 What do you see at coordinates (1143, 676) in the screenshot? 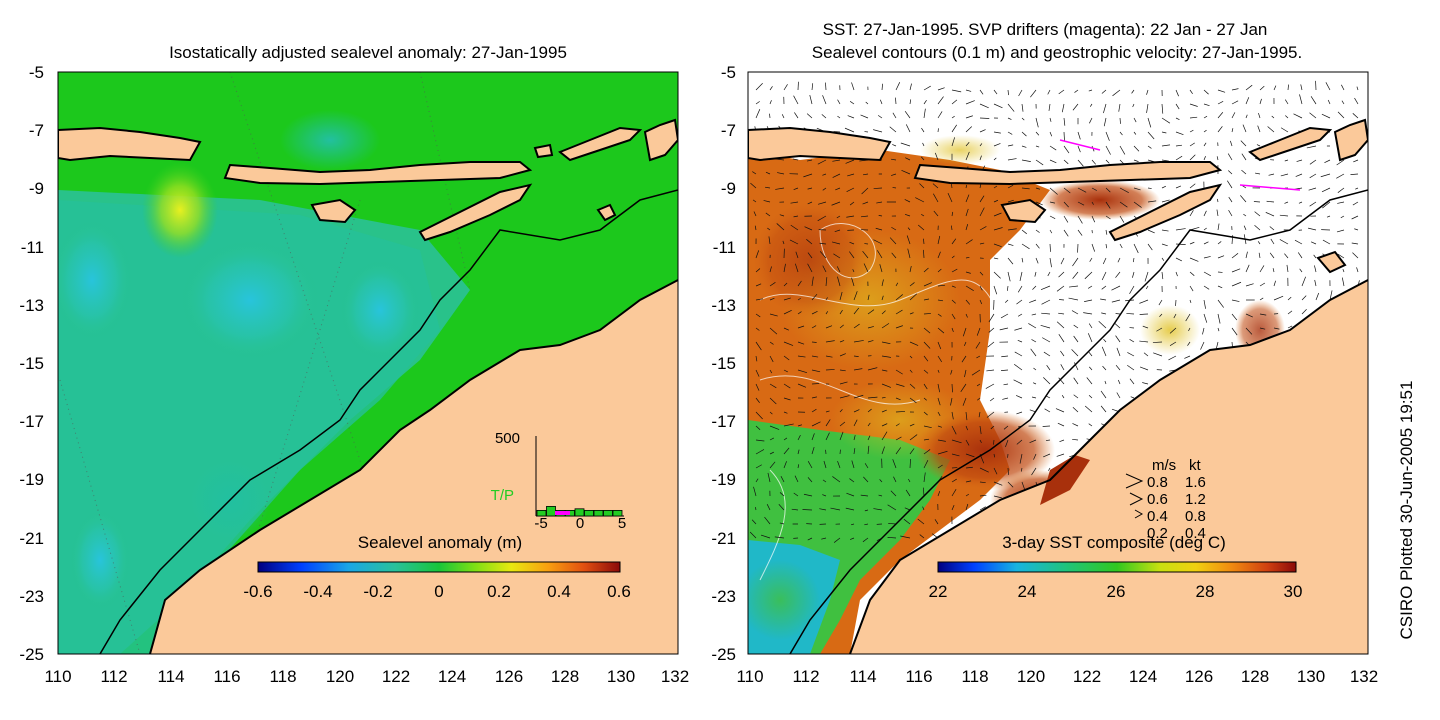
I see `right-lon-tick-8: 124` at bounding box center [1143, 676].